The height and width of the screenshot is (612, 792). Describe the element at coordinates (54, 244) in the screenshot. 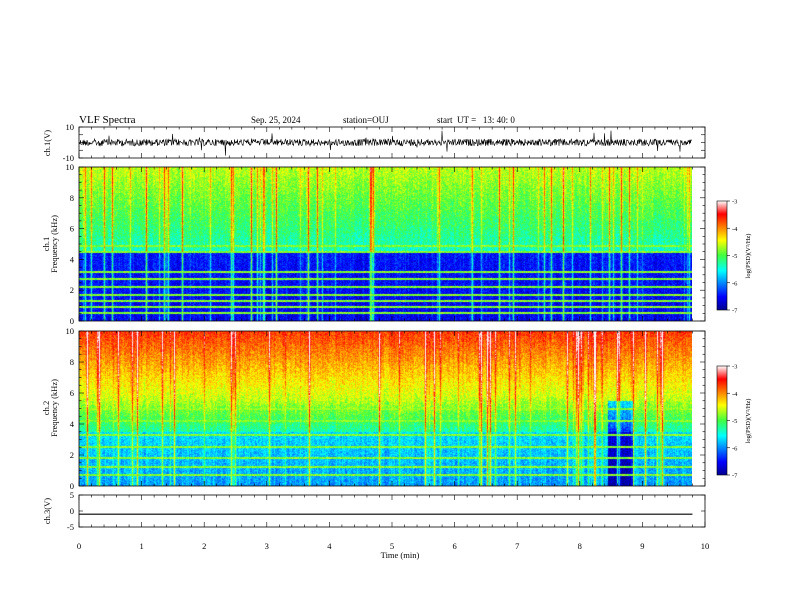

I see `ch1-spec-ylabel: Frequency (kHz)` at that location.